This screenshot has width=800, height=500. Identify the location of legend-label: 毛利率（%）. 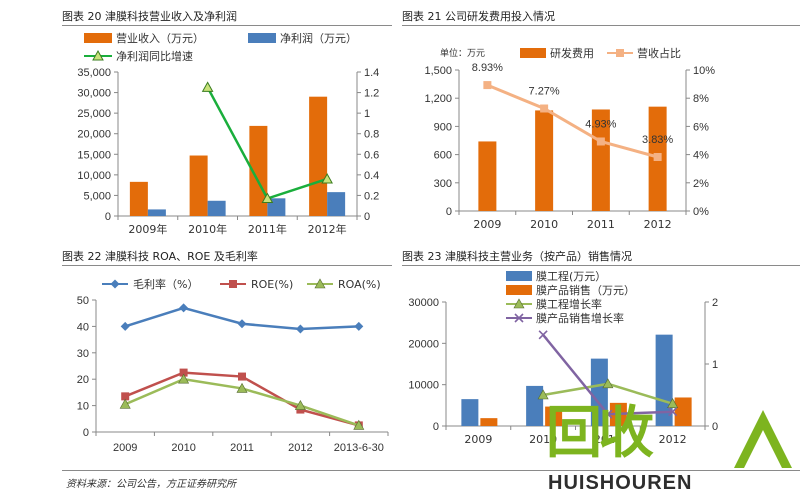
(165, 284).